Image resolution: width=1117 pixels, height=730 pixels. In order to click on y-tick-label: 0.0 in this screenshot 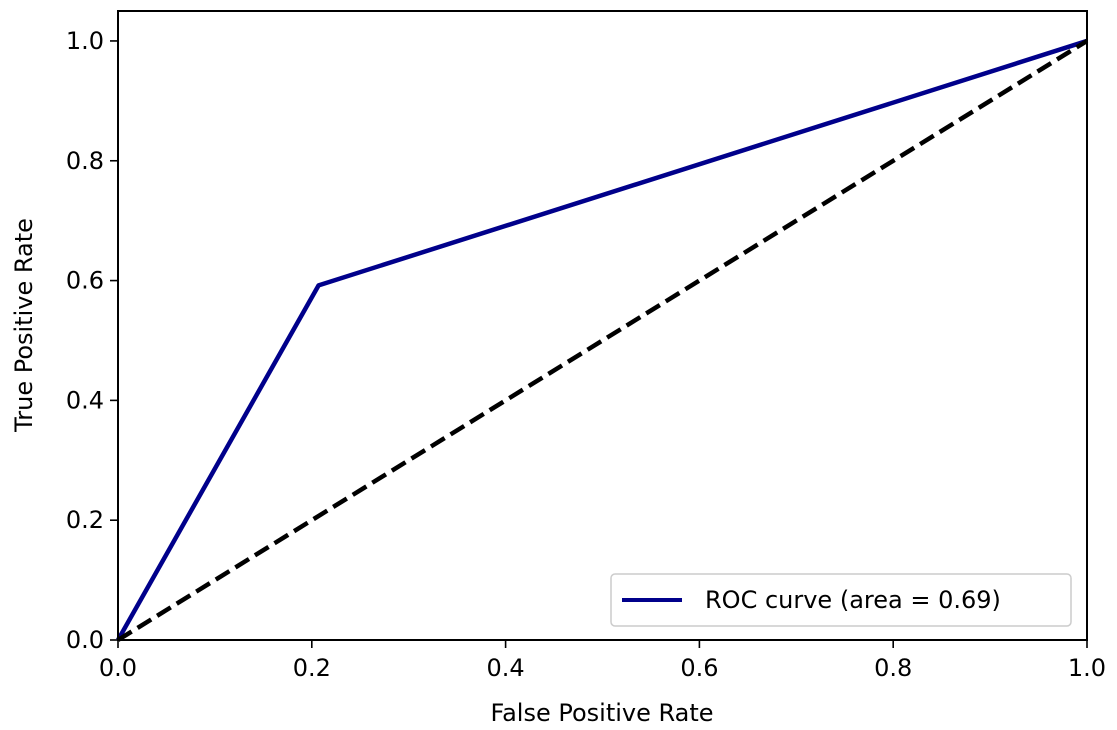, I will do `click(85, 640)`.